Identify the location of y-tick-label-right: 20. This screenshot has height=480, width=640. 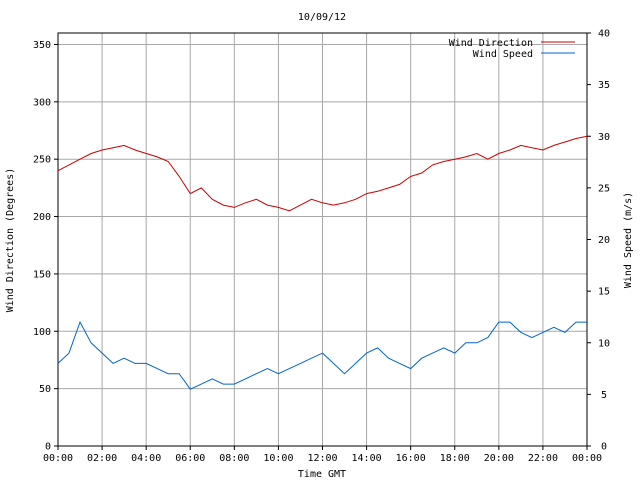
(604, 240).